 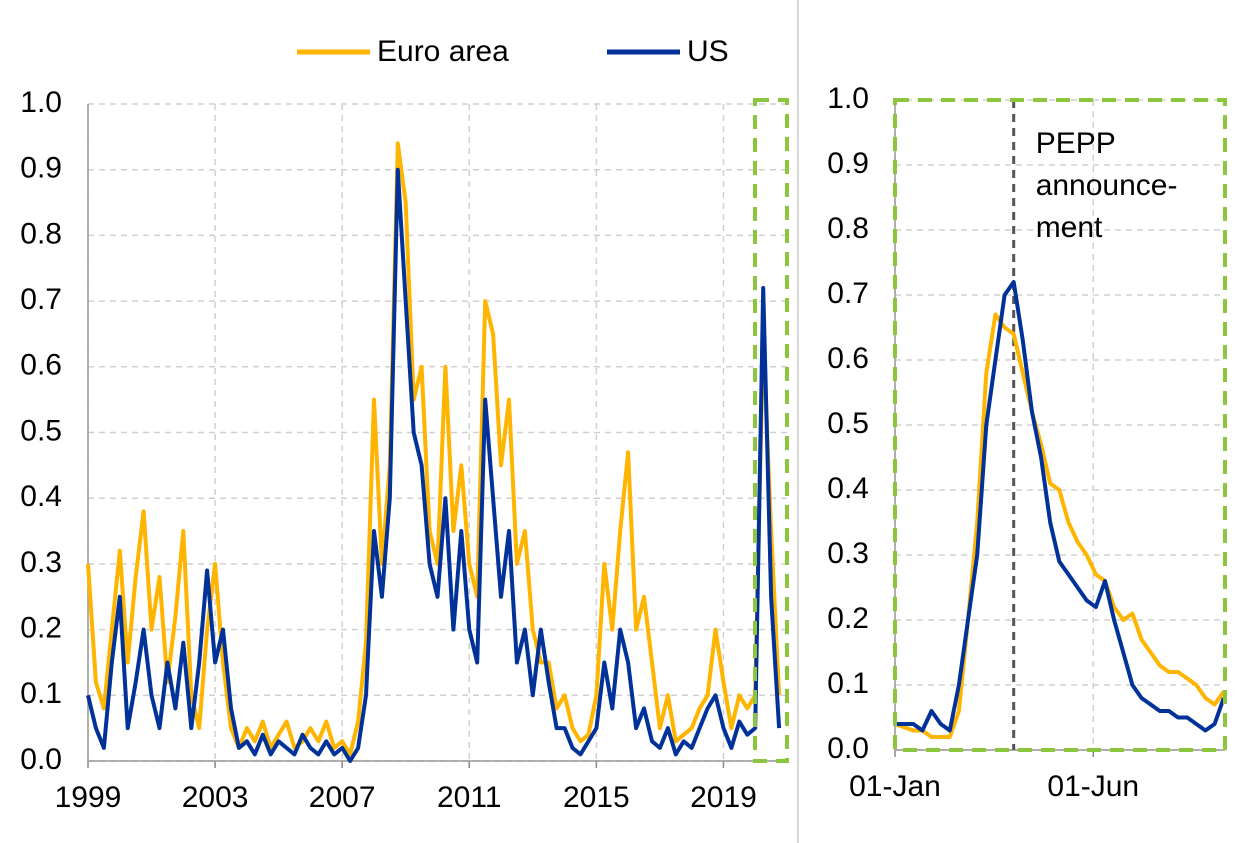 What do you see at coordinates (342, 797) in the screenshot?
I see `x-tick-label: 2007` at bounding box center [342, 797].